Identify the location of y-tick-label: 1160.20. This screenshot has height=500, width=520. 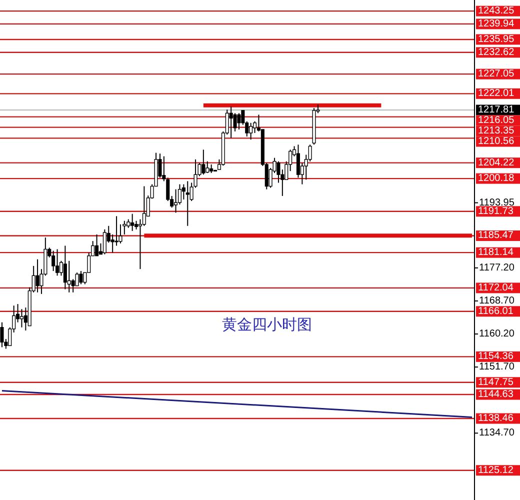
(497, 334).